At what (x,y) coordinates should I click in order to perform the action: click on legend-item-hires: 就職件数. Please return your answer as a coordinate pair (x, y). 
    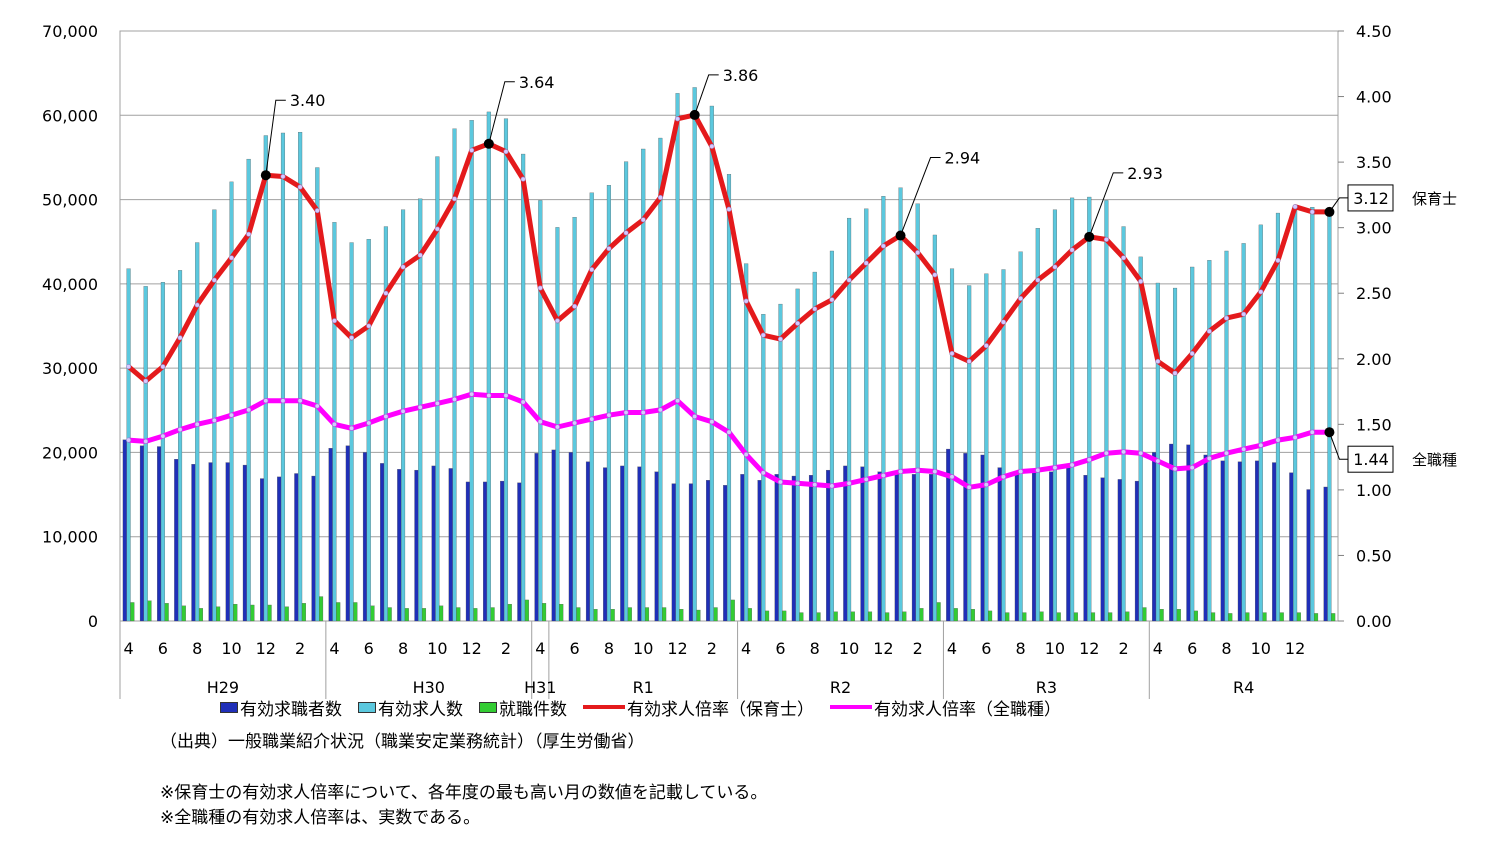
    Looking at the image, I should click on (523, 707).